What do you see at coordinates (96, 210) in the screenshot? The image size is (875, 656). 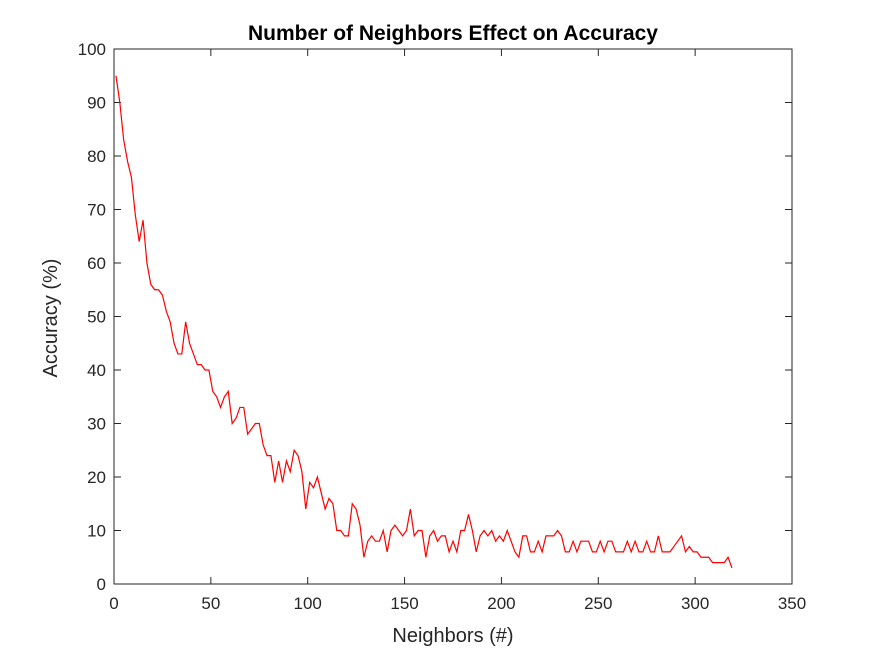 I see `y-tick-label: 70` at bounding box center [96, 210].